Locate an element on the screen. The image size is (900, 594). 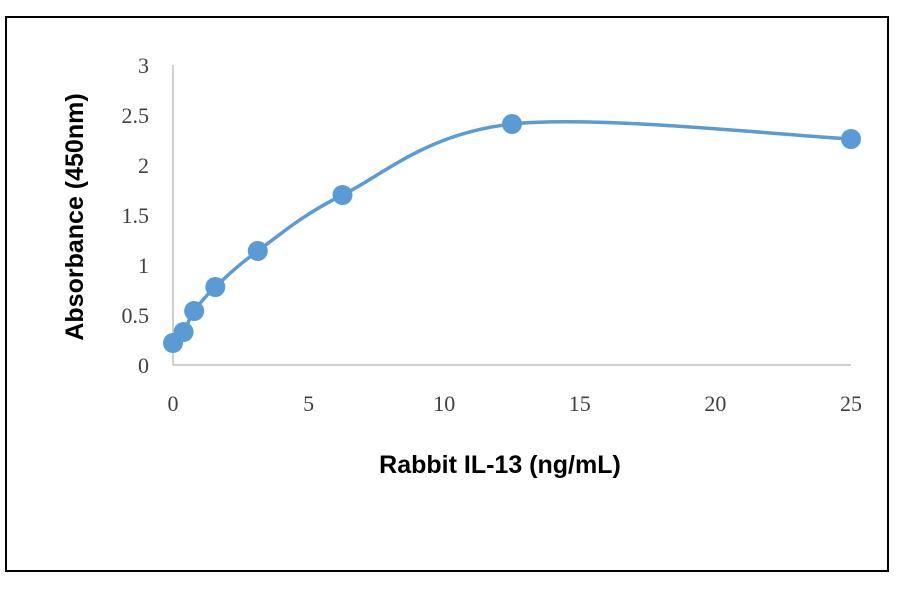
x-tick-label: 5 is located at coordinates (308, 403).